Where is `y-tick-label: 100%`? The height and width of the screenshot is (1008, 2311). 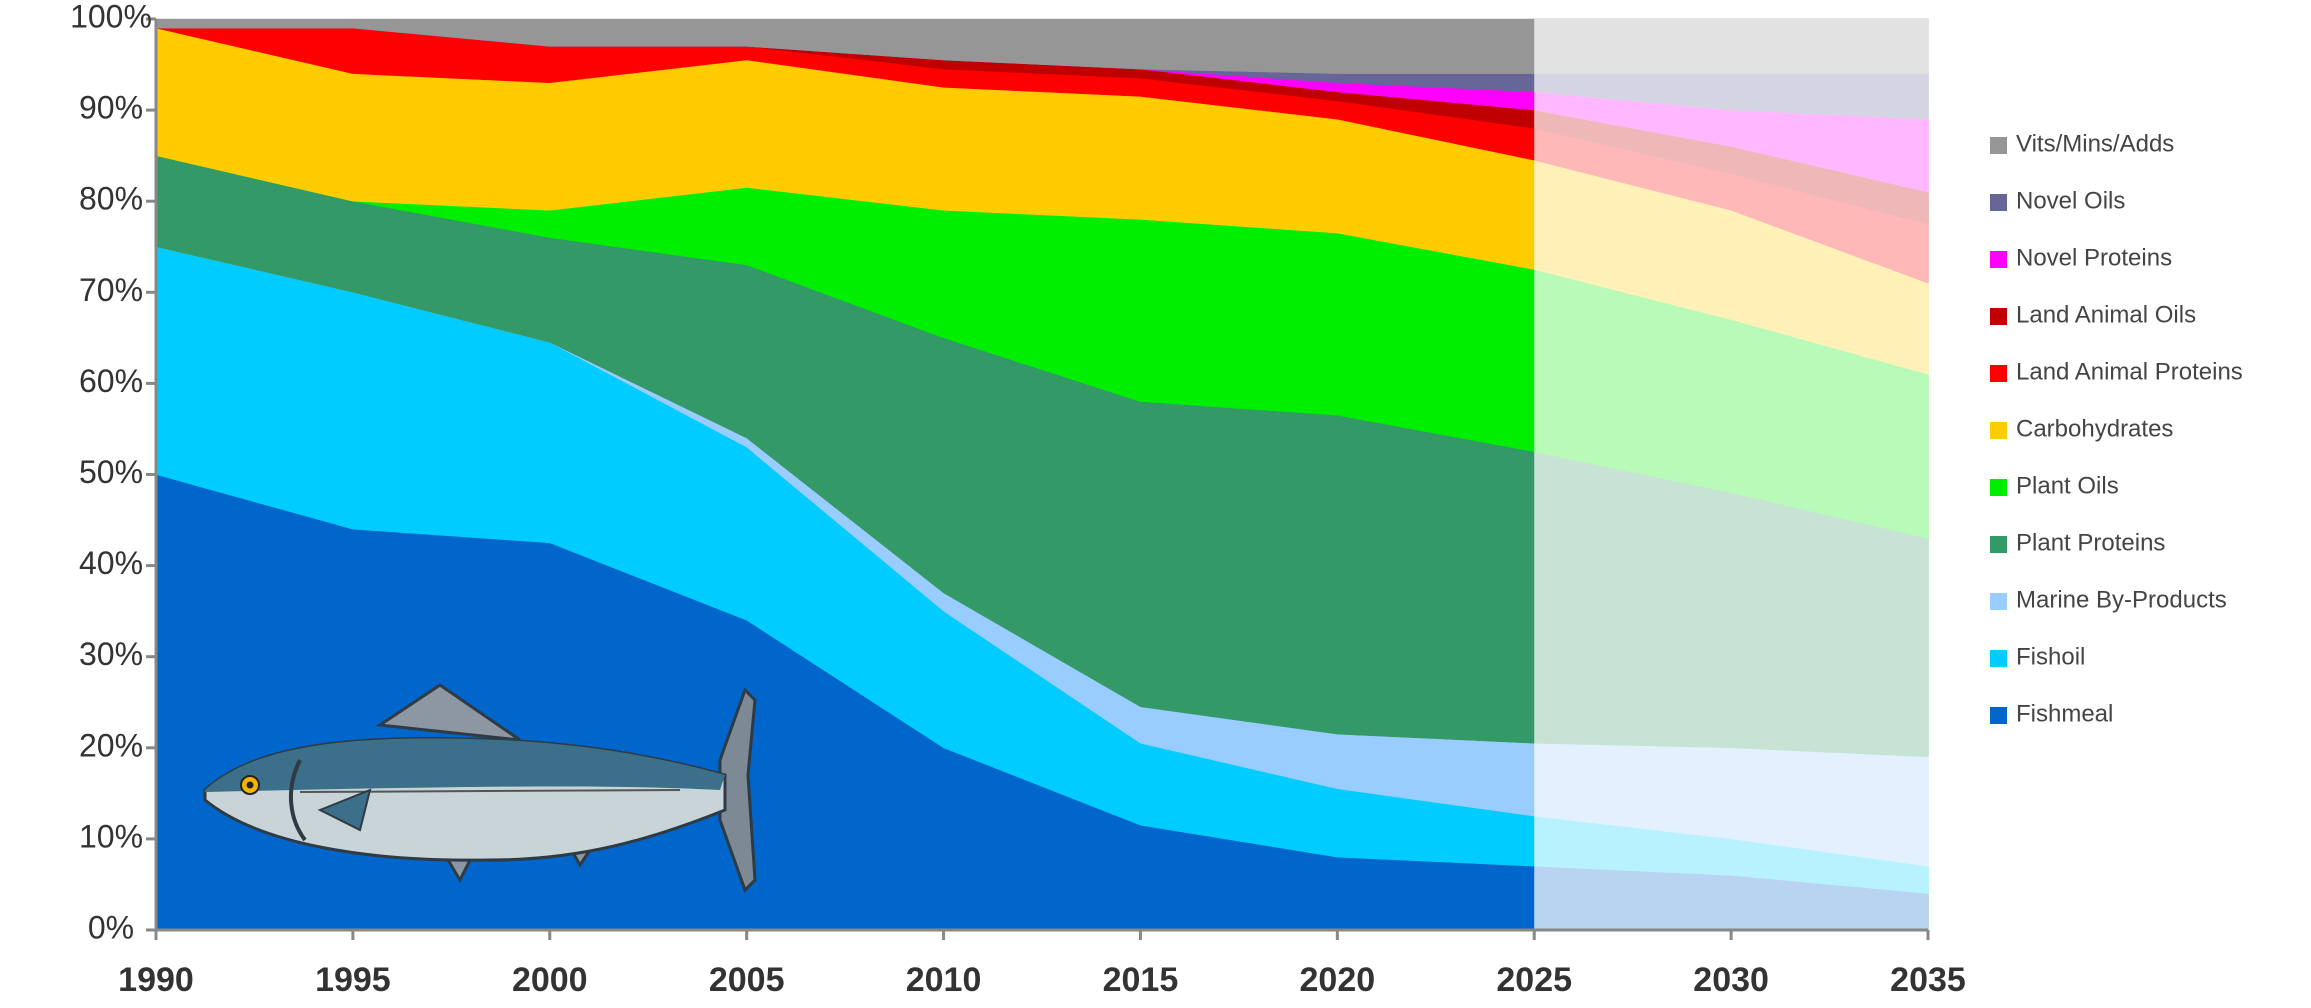 y-tick-label: 100% is located at coordinates (111, 17).